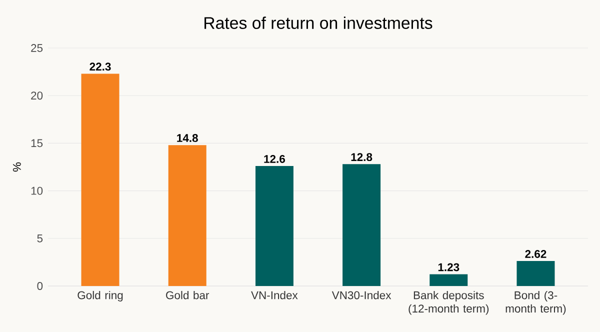  I want to click on chart-title: Rates of return on investments, so click(318, 22).